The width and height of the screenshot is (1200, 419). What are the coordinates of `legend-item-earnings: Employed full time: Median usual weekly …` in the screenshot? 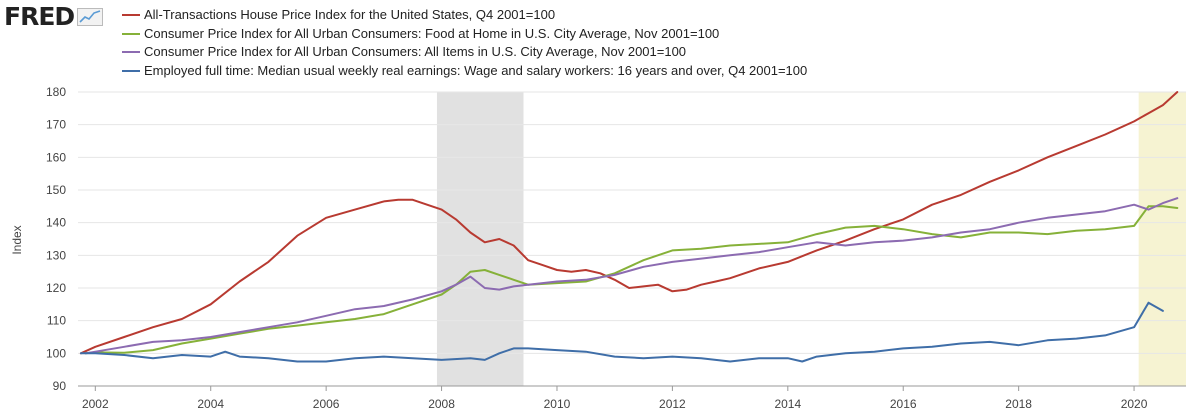 It's located at (464, 71).